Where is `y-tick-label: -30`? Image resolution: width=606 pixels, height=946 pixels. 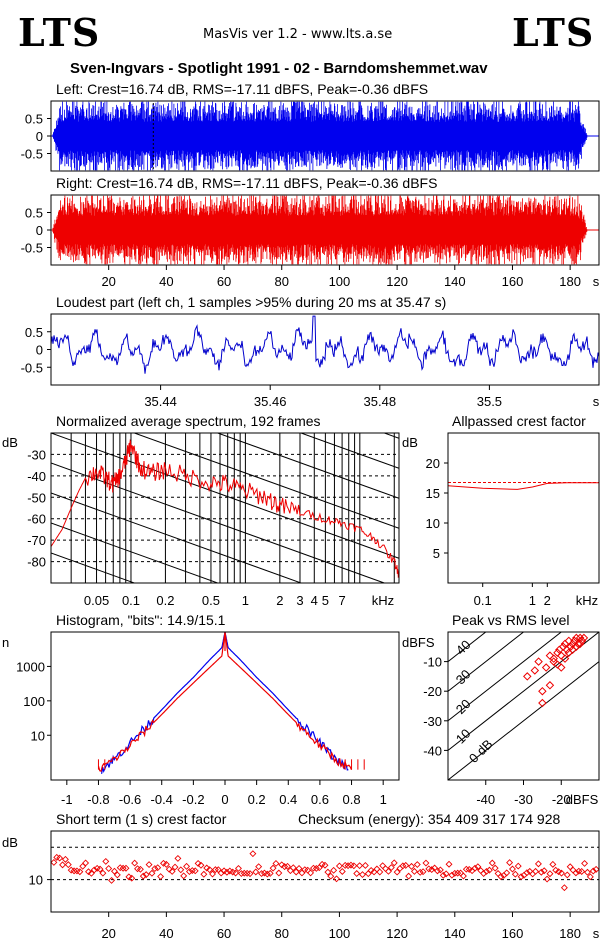 y-tick-label: -30 is located at coordinates (432, 721).